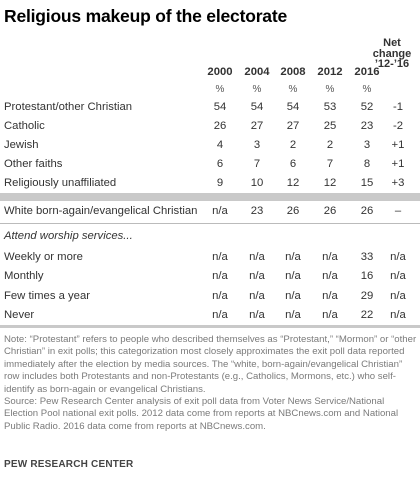 The image size is (420, 487). Describe the element at coordinates (220, 145) in the screenshot. I see `data-cell: 4` at that location.